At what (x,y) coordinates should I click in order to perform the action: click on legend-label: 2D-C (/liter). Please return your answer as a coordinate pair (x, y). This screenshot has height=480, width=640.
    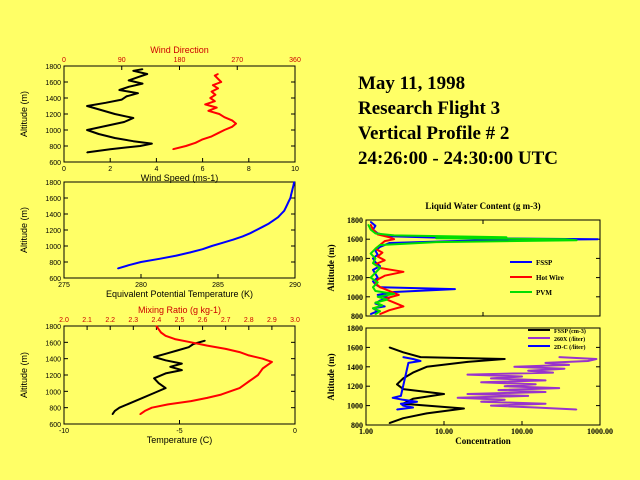
    Looking at the image, I should click on (570, 347).